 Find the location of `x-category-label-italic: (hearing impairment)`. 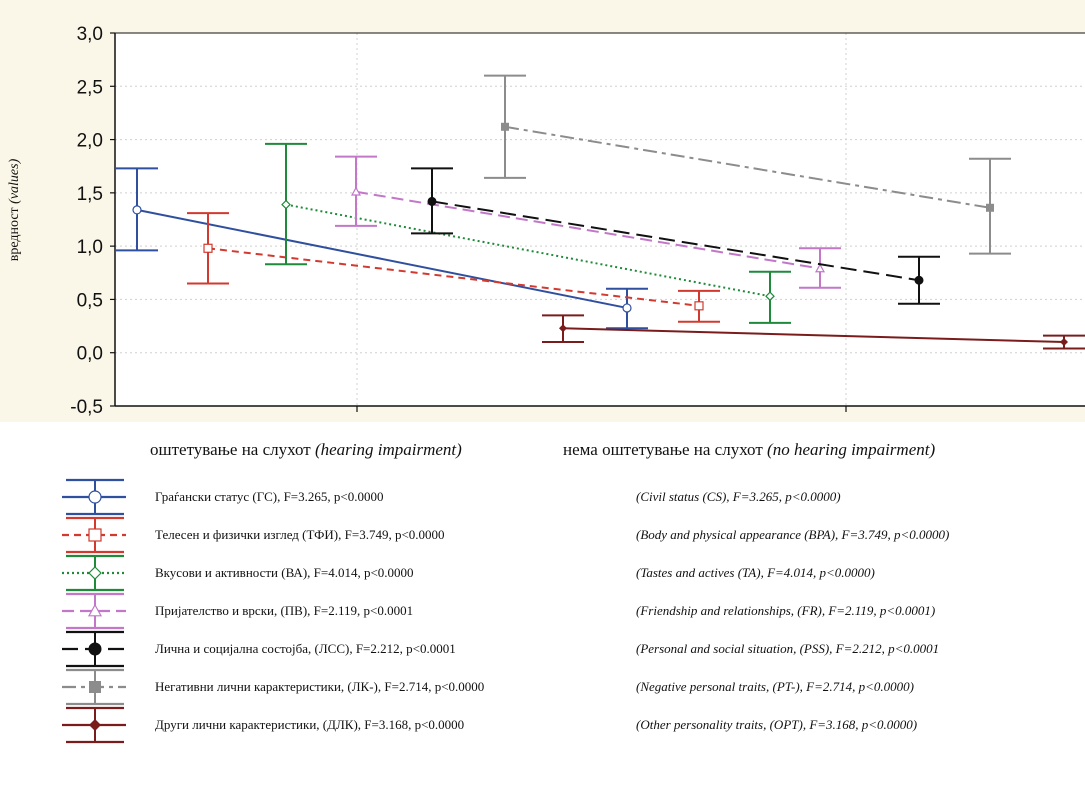

x-category-label-italic: (hearing impairment) is located at coordinates (388, 449).